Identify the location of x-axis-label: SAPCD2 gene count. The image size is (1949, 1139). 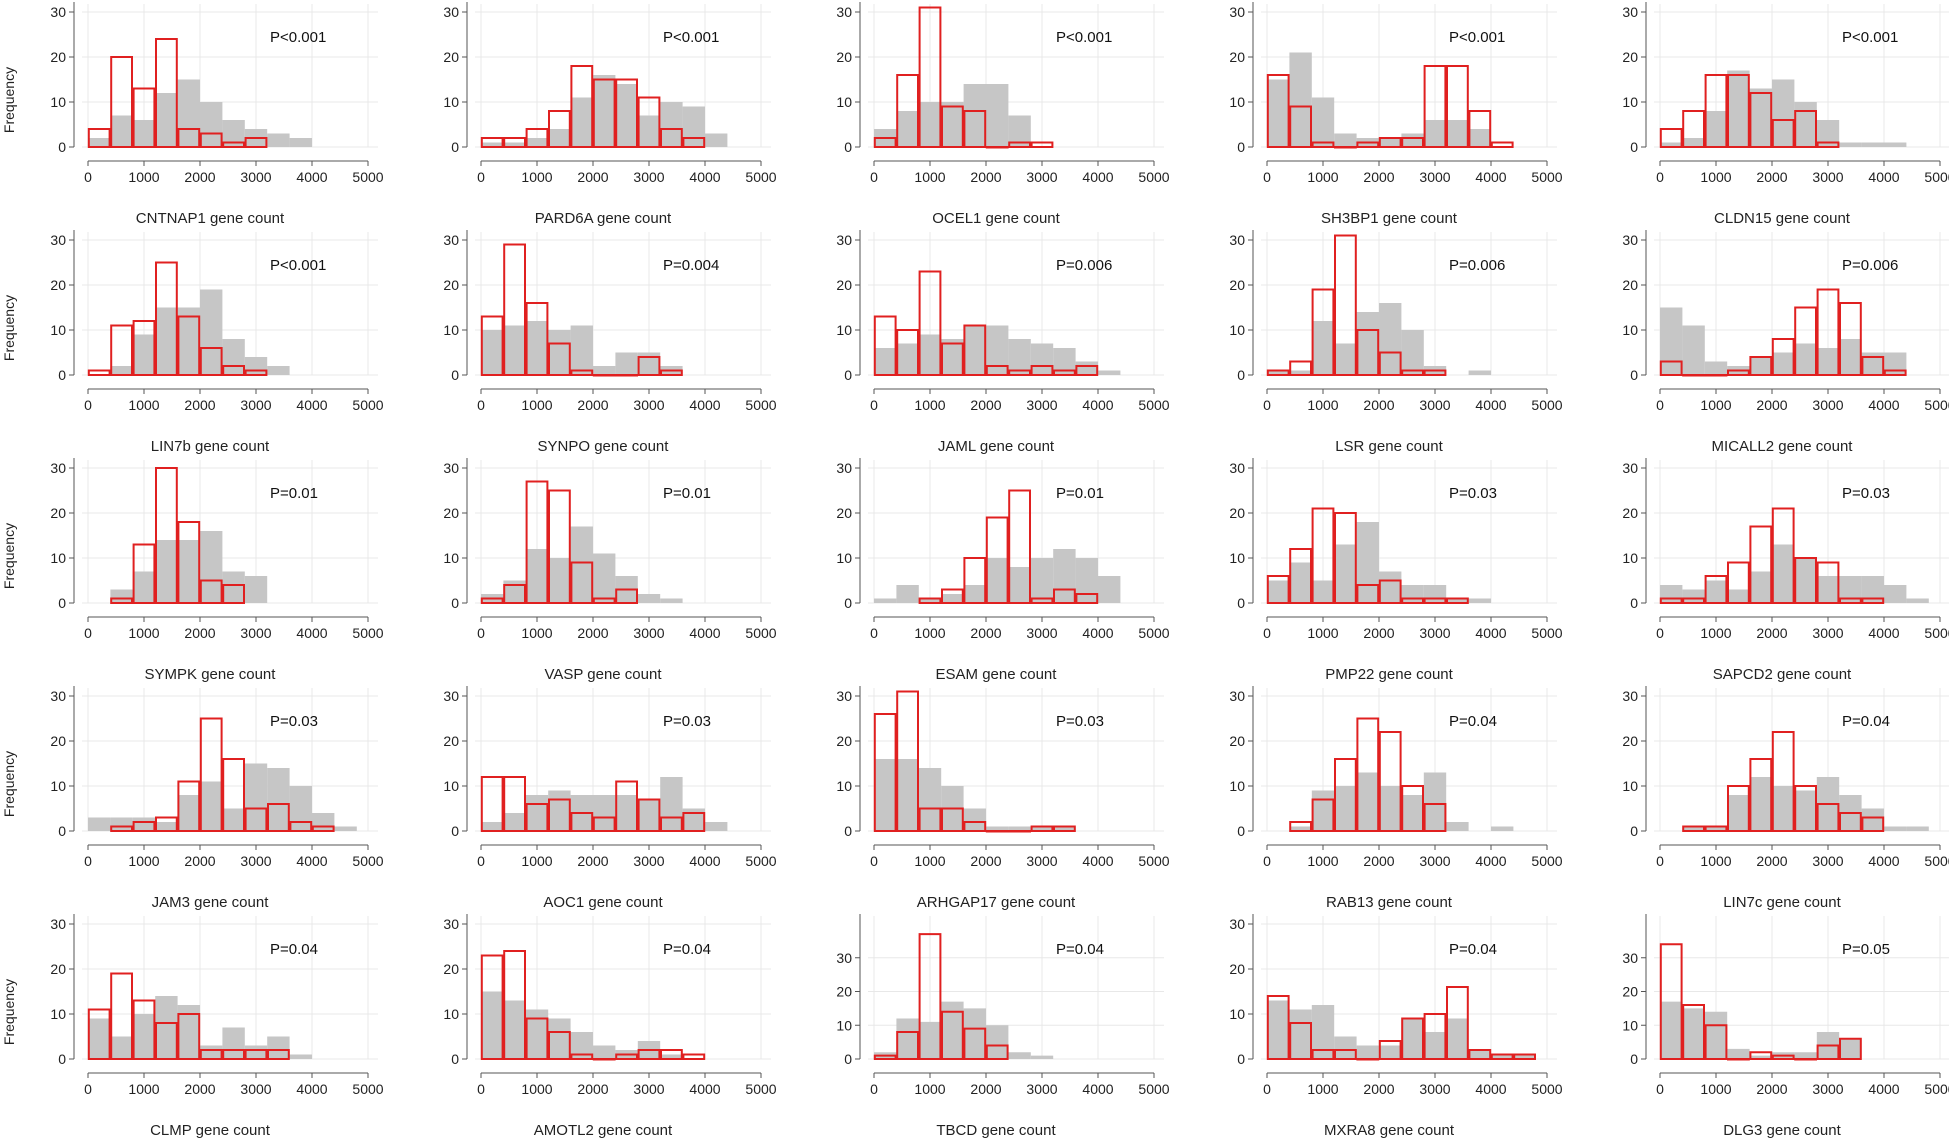
(1782, 674).